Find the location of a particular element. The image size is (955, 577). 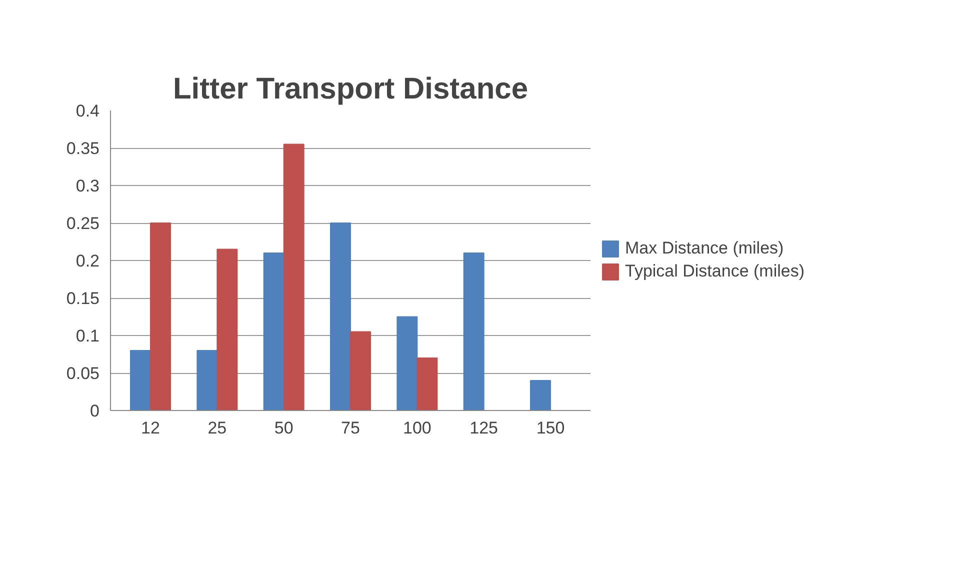

x-tick-label: 150 is located at coordinates (550, 428).